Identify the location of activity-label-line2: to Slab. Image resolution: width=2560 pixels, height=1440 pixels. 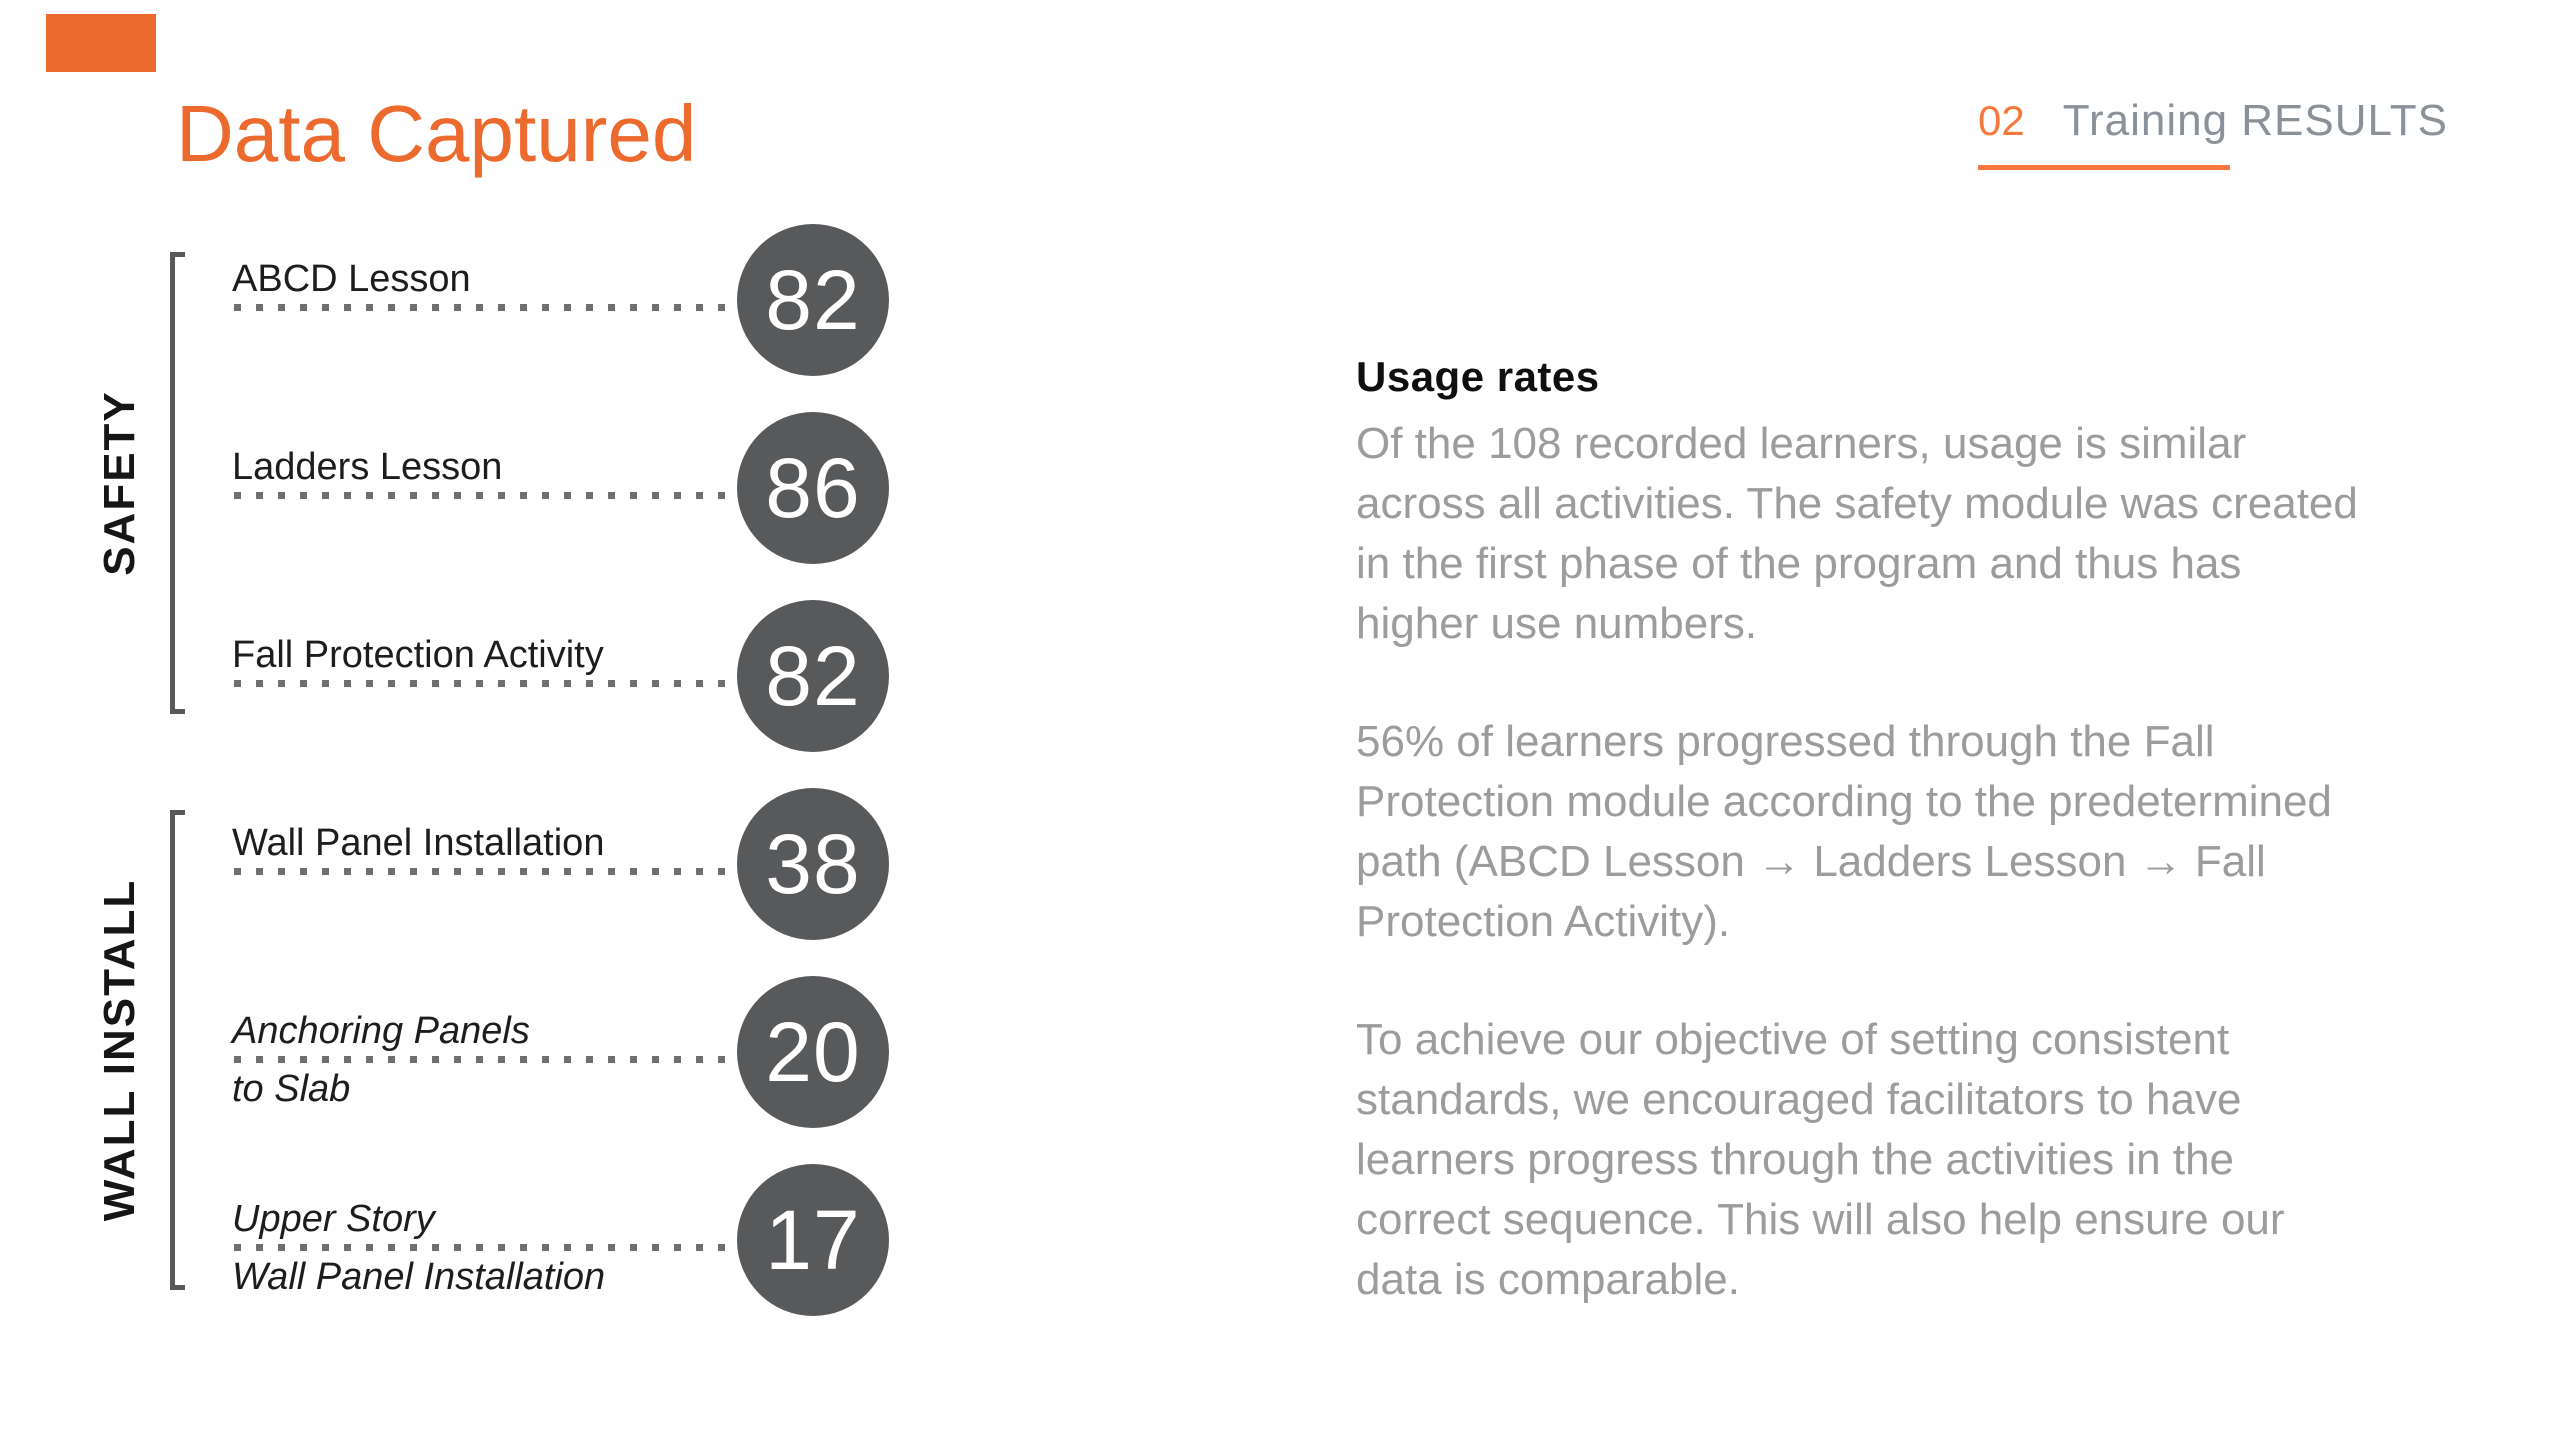
(291, 1089).